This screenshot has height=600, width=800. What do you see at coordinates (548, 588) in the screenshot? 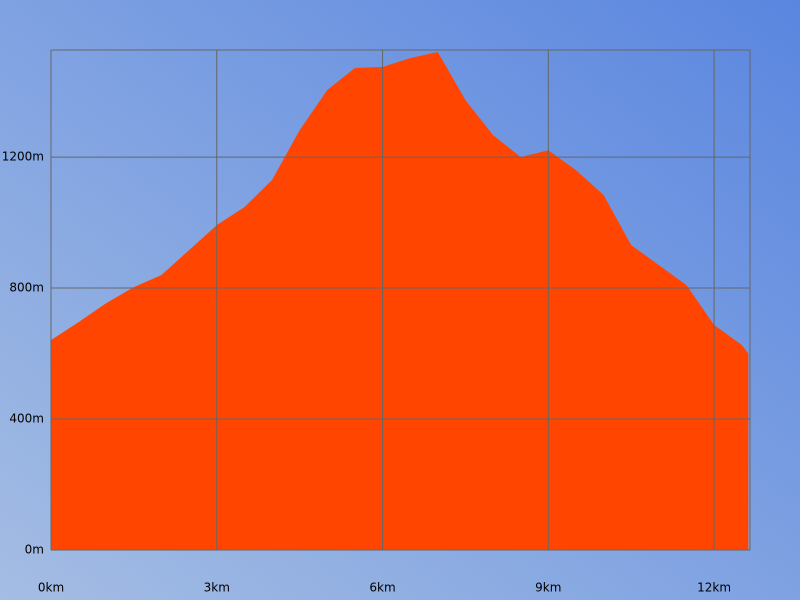
I see `x-tick-label: 9km` at bounding box center [548, 588].